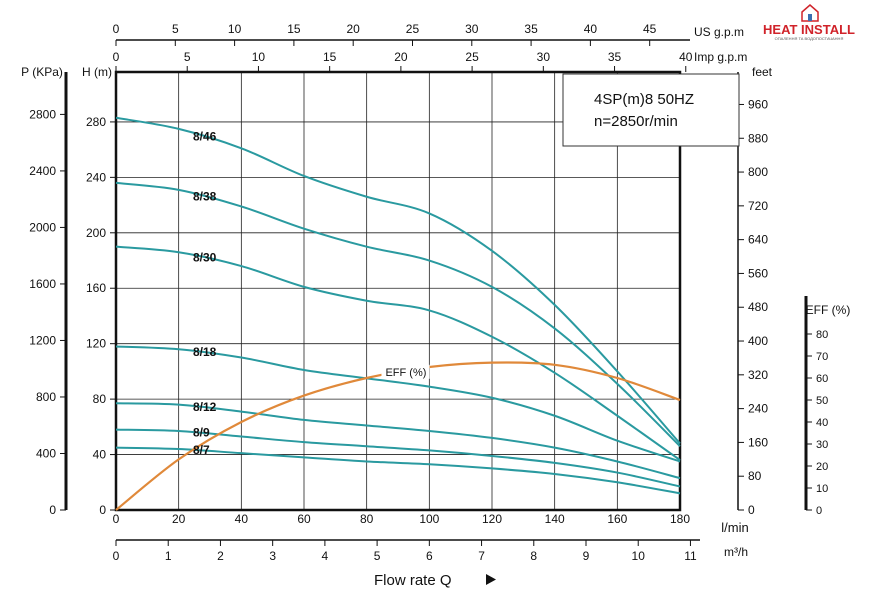  Describe the element at coordinates (758, 104) in the screenshot. I see `feet-tick-label: 960` at that location.